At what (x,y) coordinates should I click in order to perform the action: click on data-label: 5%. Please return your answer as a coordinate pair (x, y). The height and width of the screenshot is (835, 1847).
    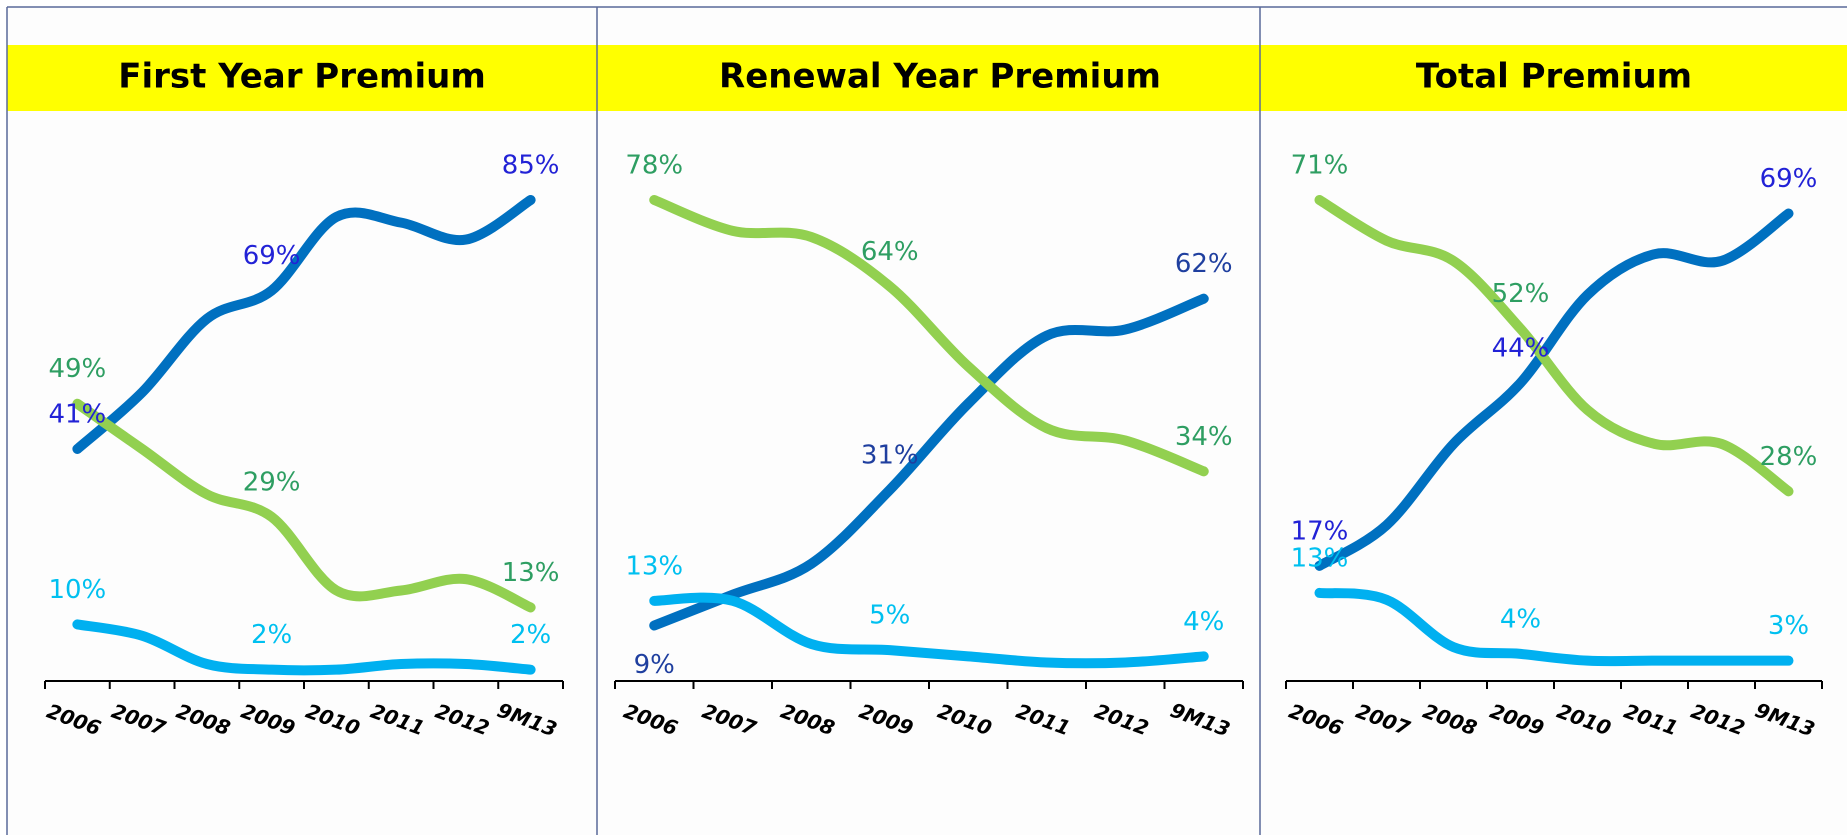
    Looking at the image, I should click on (889, 616).